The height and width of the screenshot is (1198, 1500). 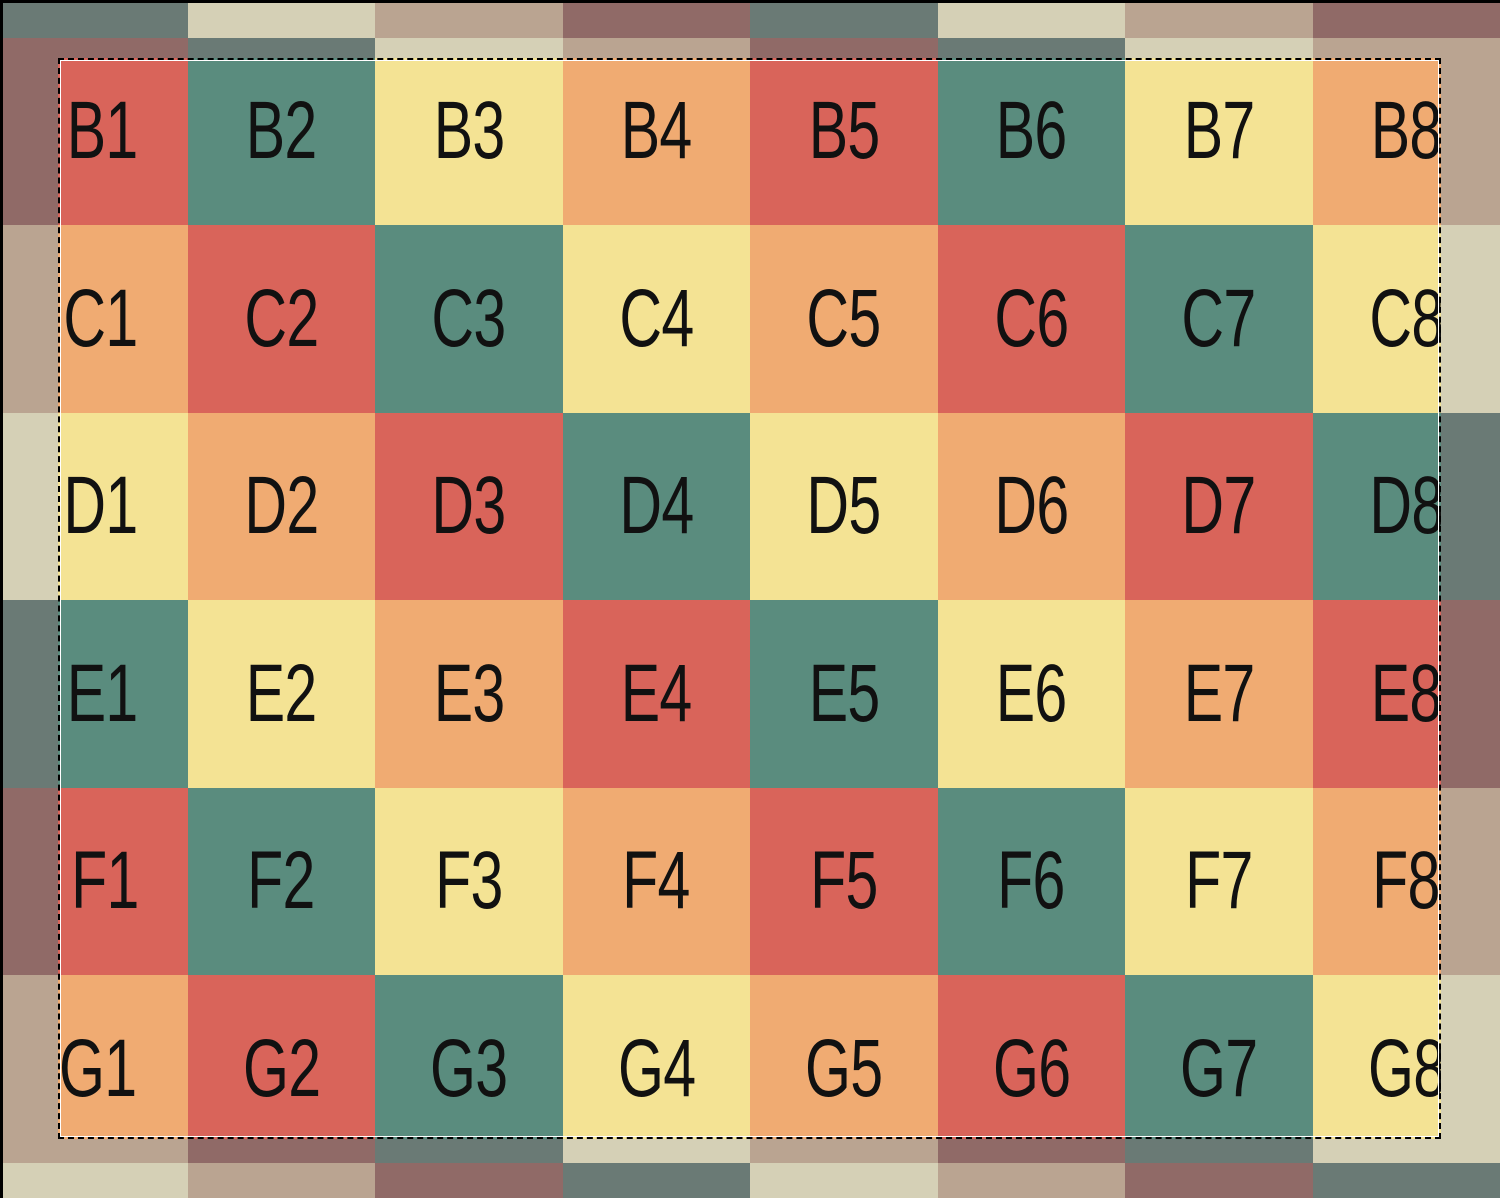 What do you see at coordinates (656, 20) in the screenshot?
I see `grid-cell-A4` at bounding box center [656, 20].